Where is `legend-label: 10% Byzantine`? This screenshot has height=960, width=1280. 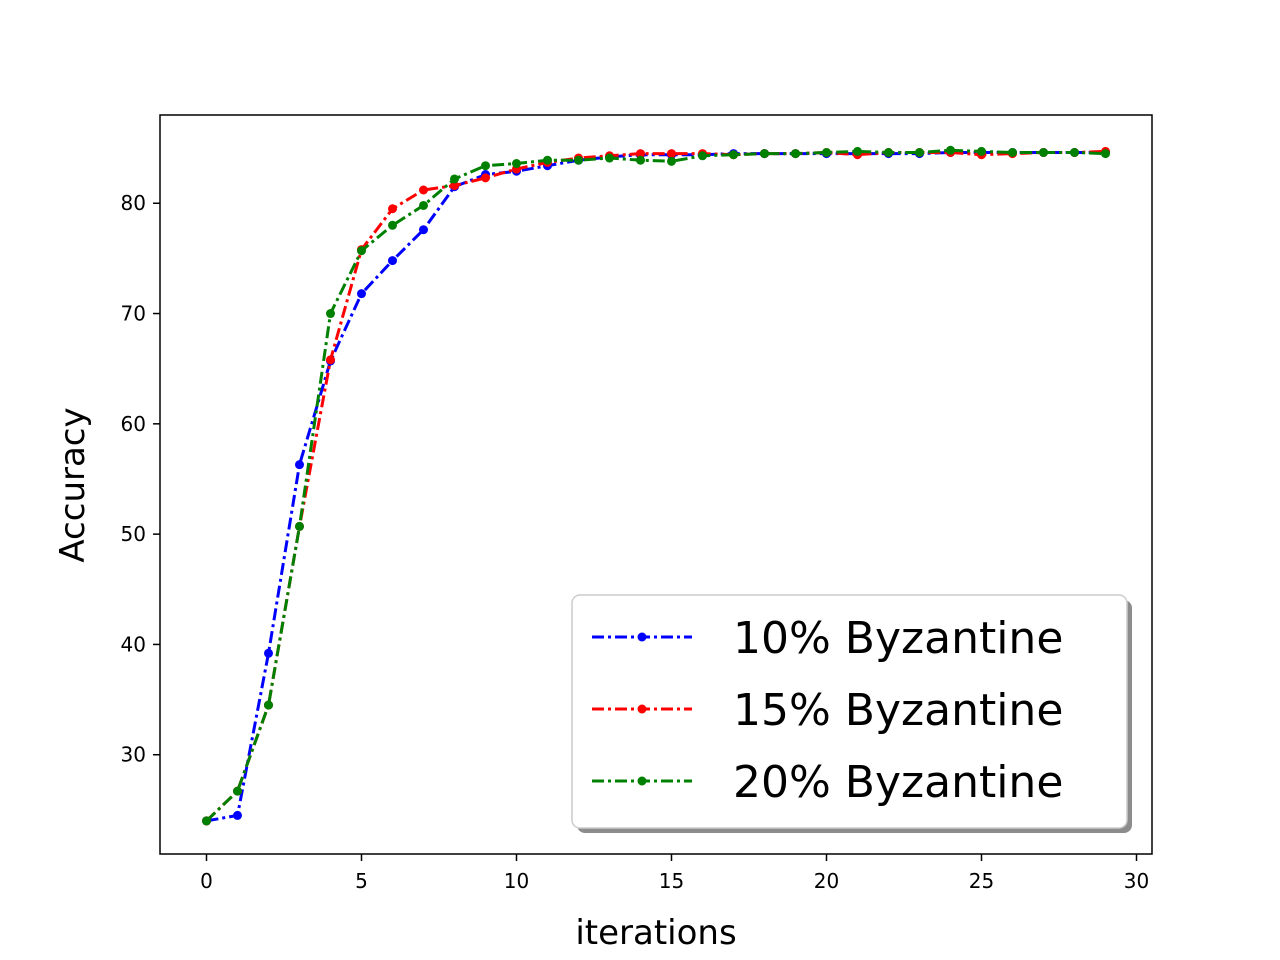 legend-label: 10% Byzantine is located at coordinates (898, 638).